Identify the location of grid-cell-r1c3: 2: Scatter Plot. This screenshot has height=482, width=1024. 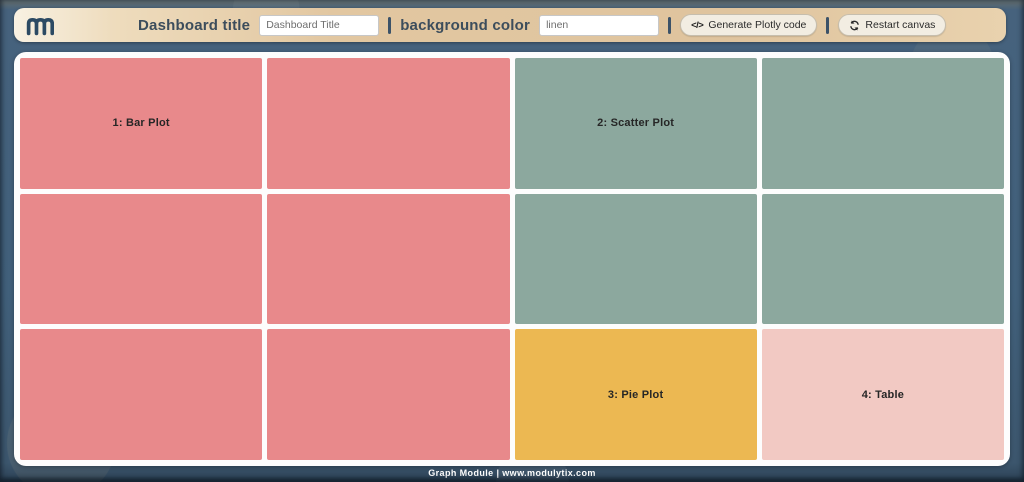
(635, 123).